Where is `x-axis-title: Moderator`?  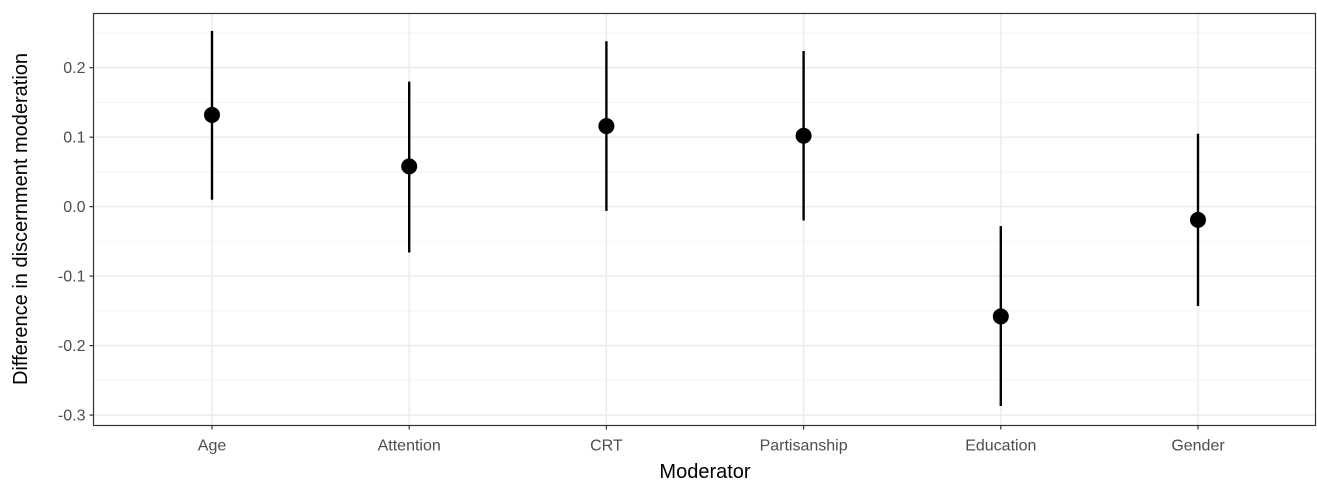
x-axis-title: Moderator is located at coordinates (704, 472).